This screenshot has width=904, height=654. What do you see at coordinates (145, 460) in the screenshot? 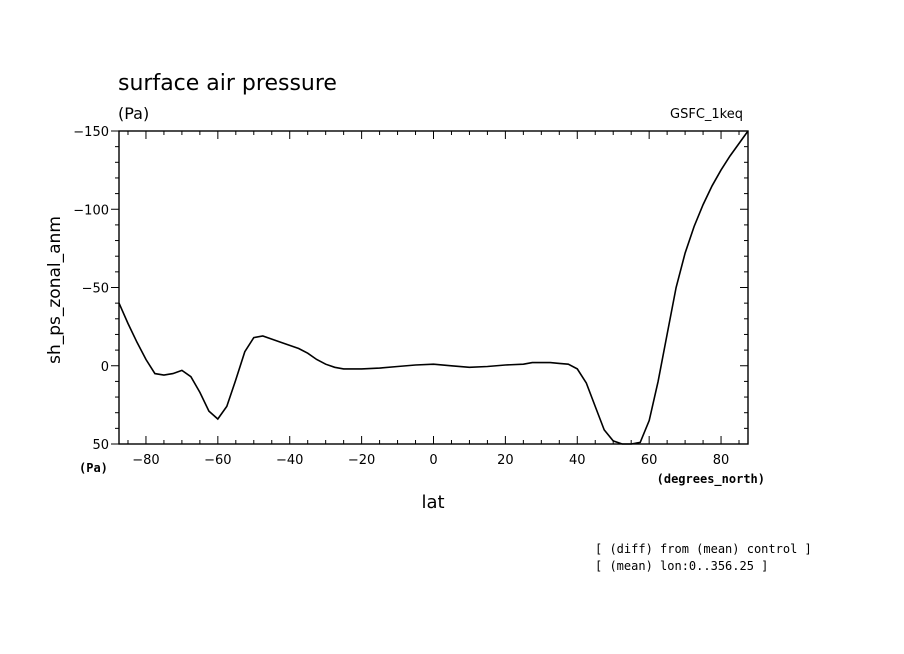
I see `x-tick-label: −80` at bounding box center [145, 460].